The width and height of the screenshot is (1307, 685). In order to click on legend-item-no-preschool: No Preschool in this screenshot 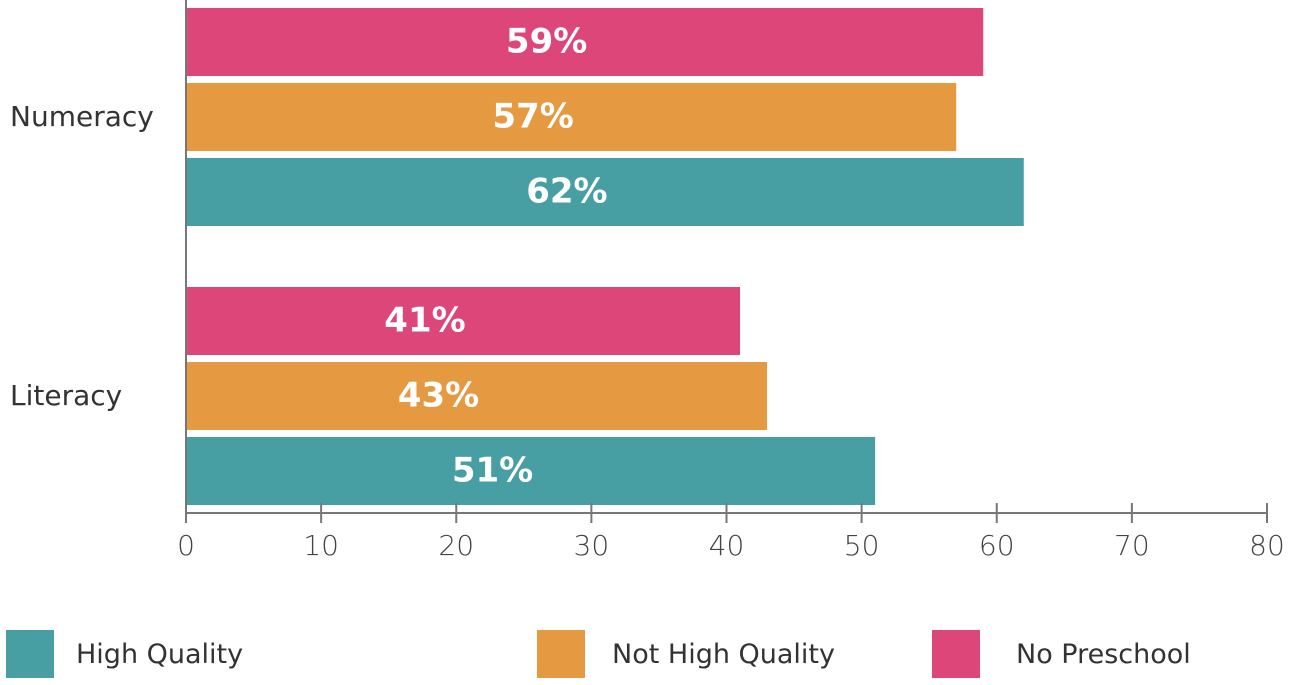, I will do `click(1061, 654)`.